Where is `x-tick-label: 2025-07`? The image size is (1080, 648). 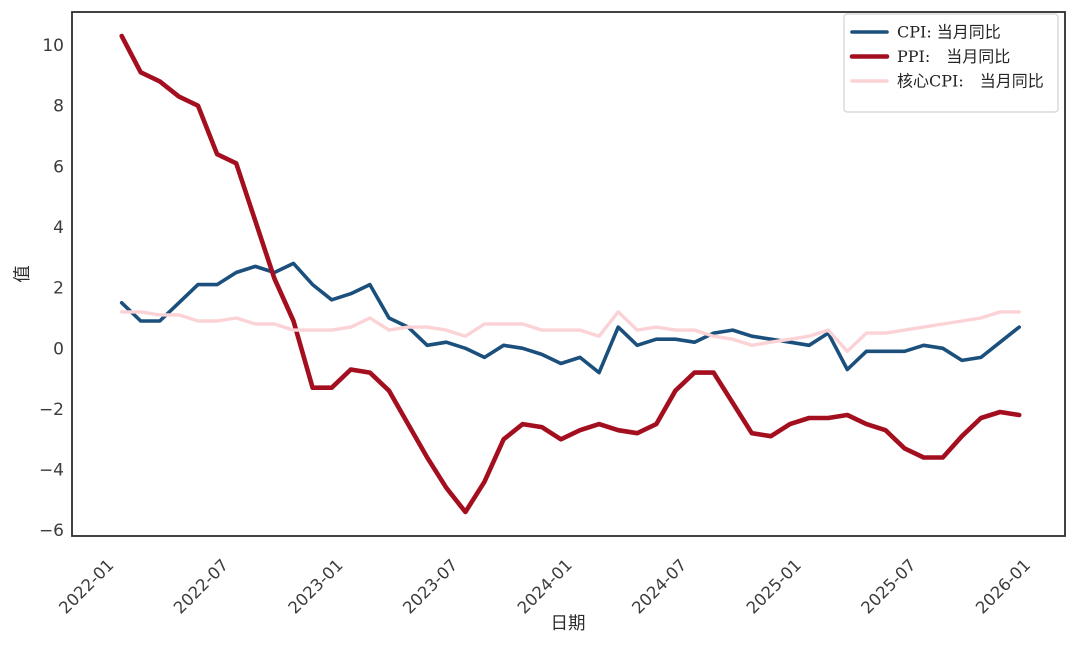
x-tick-label: 2025-07 is located at coordinates (888, 586).